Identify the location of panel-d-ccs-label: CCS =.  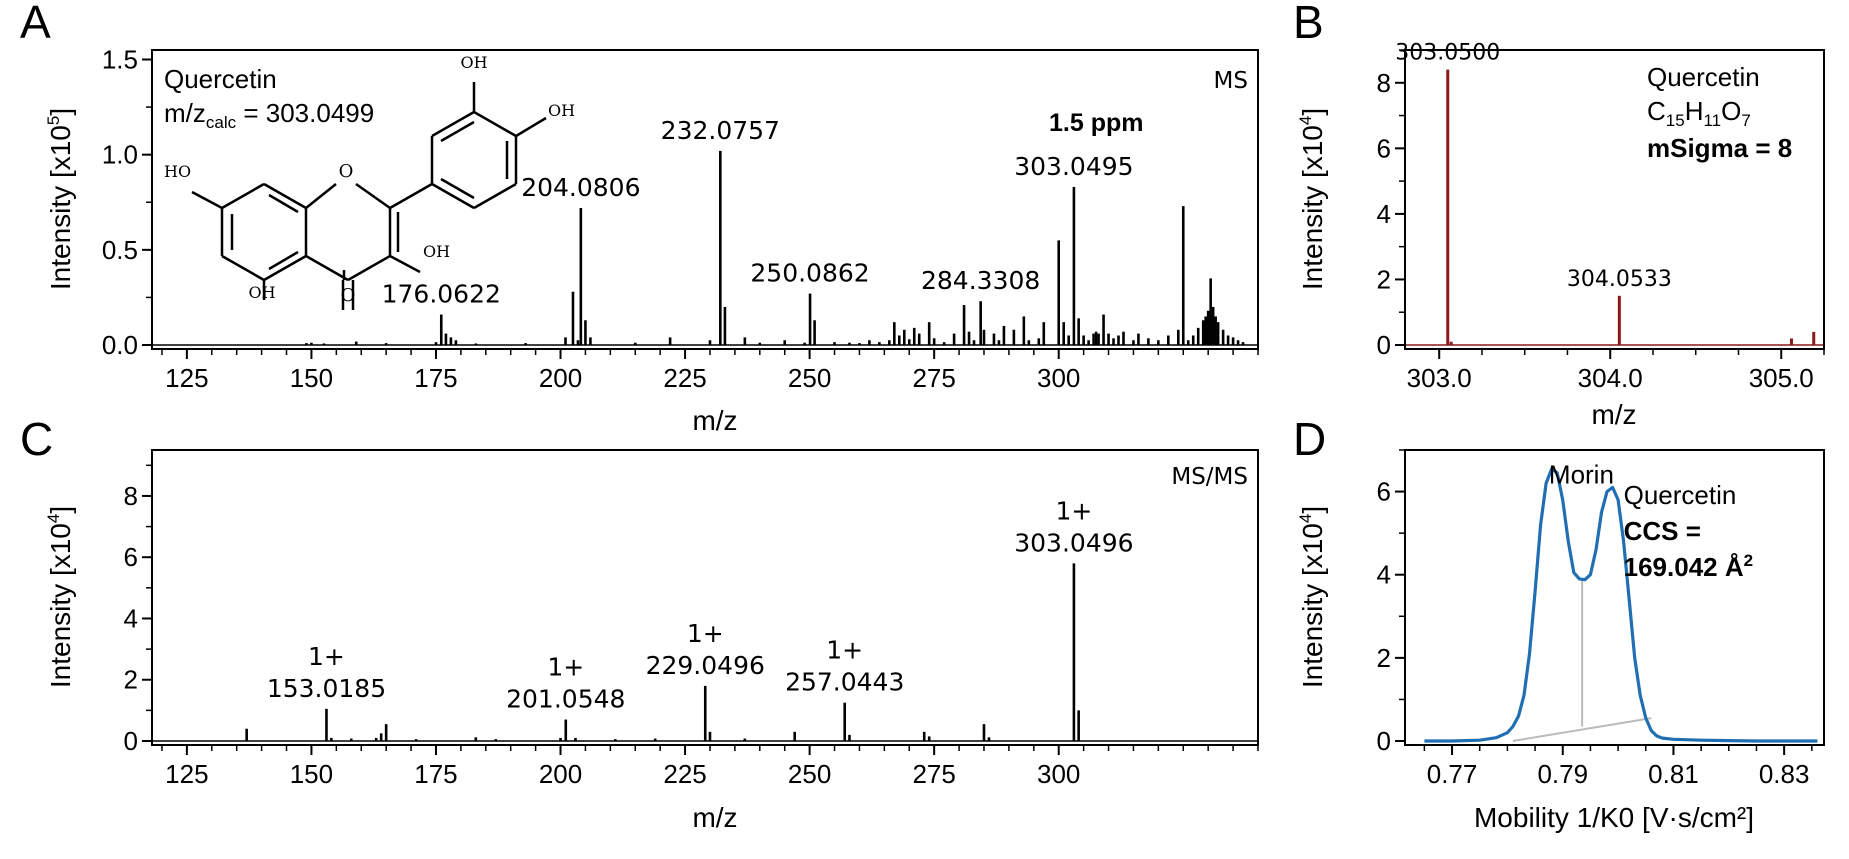
(1662, 531).